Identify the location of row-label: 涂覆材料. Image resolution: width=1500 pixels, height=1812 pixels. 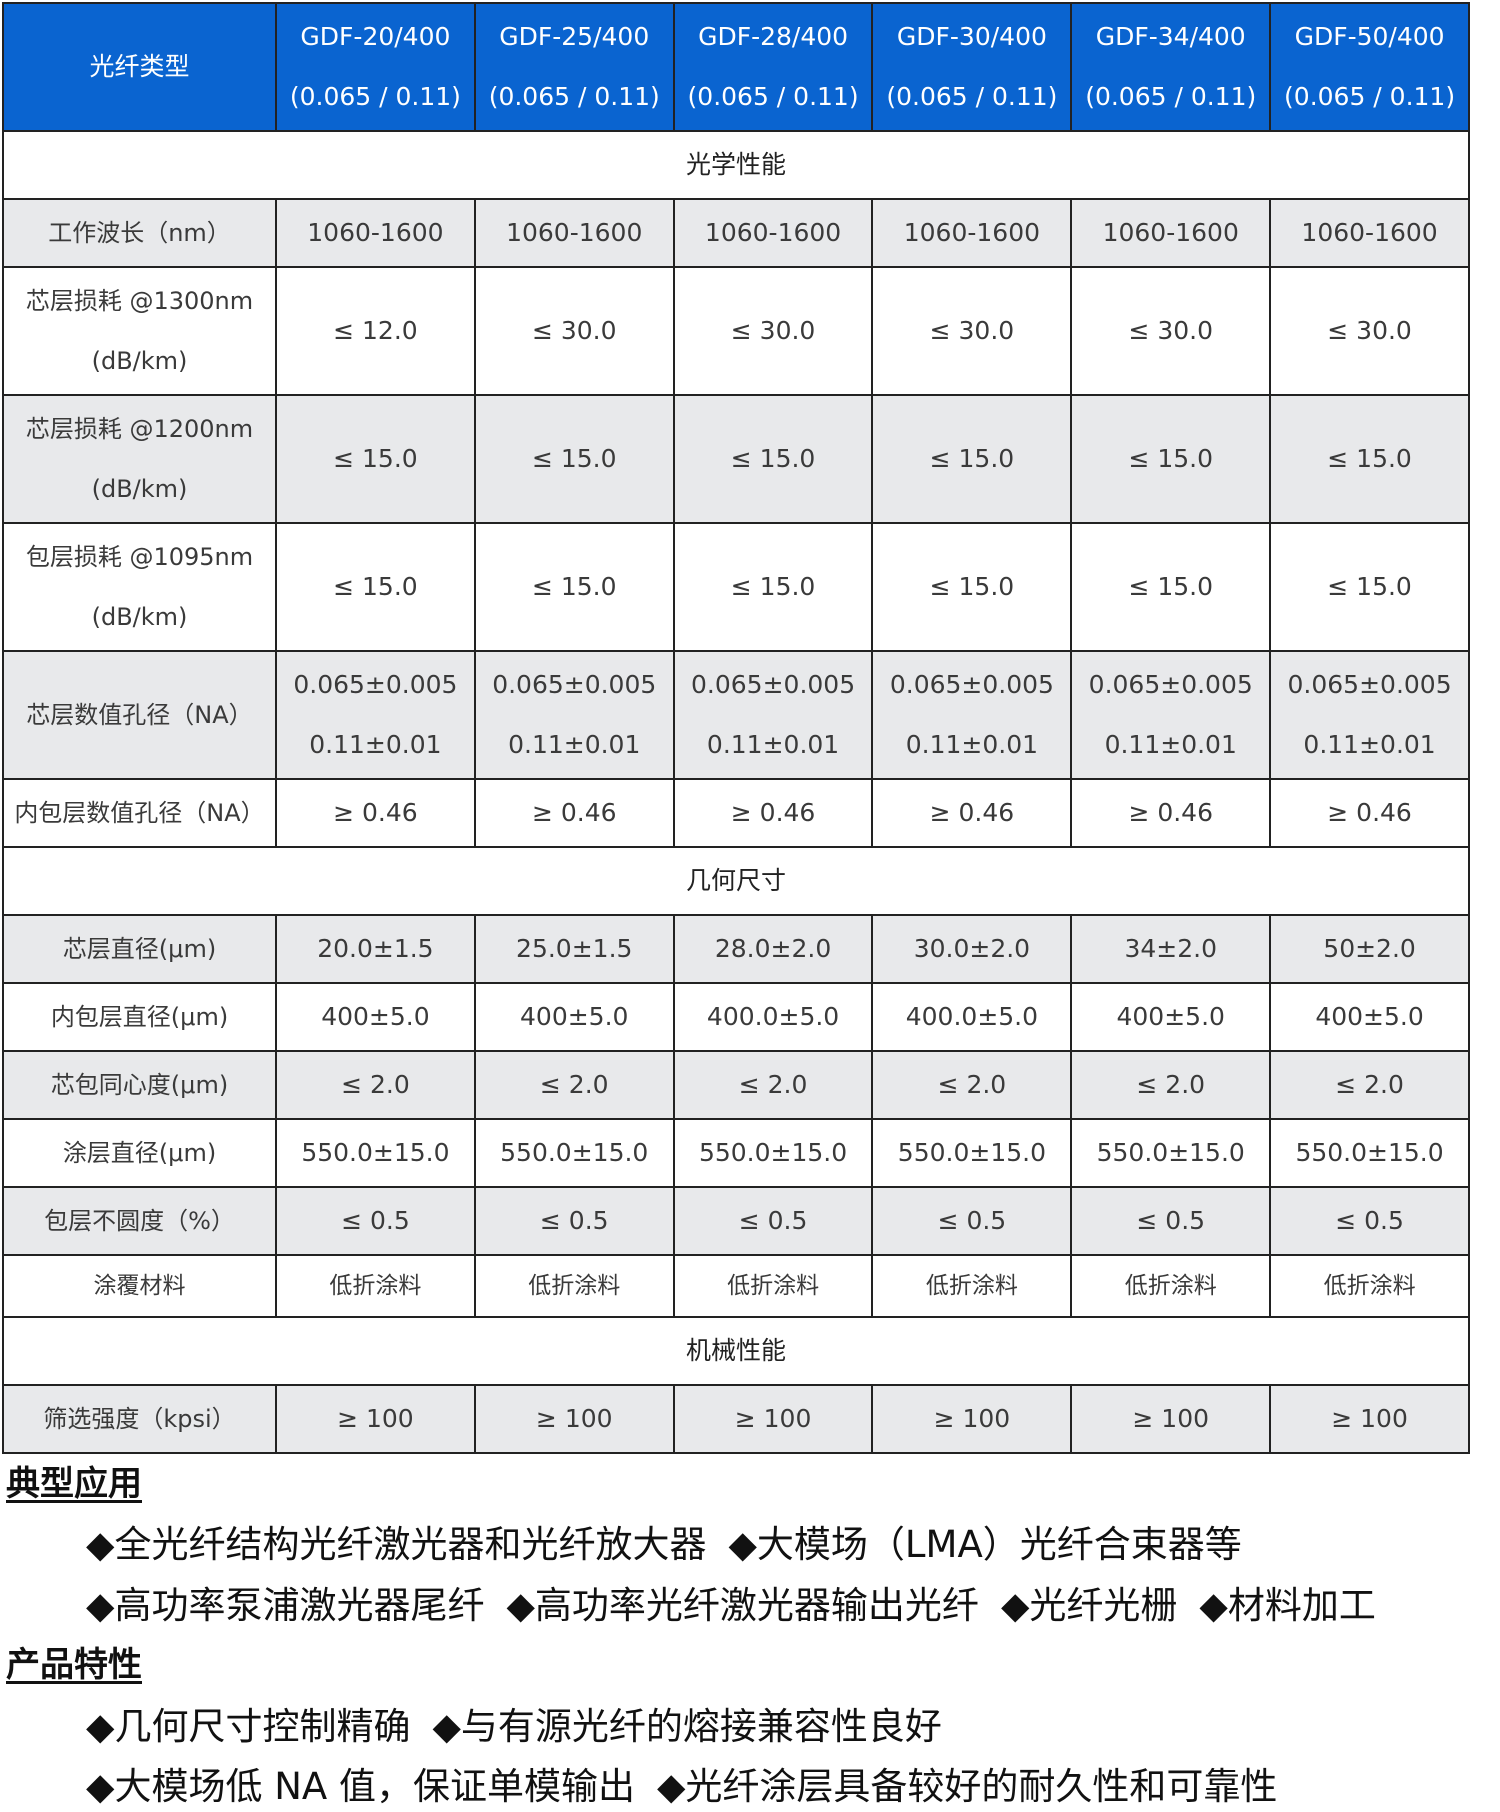
(139, 1286).